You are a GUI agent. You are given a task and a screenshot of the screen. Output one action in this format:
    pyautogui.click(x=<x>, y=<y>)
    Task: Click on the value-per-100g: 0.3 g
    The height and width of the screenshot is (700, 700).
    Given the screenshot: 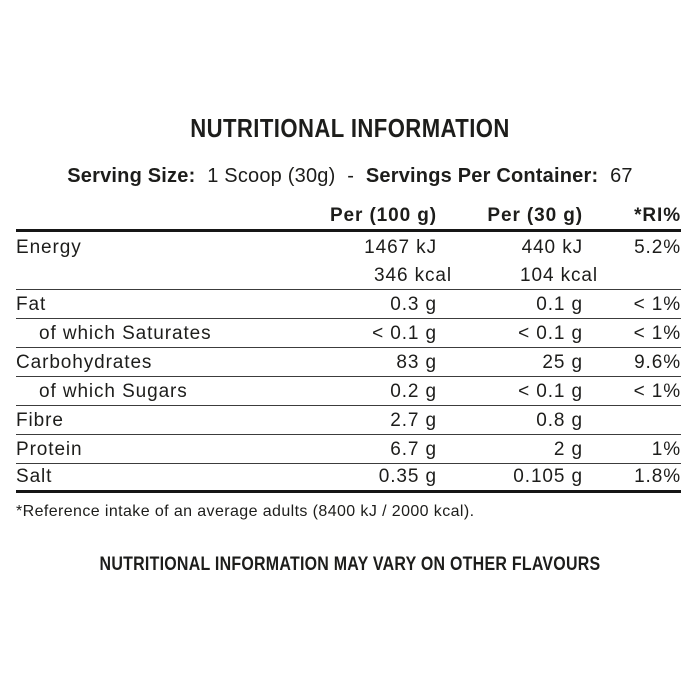 What is the action you would take?
    pyautogui.click(x=413, y=304)
    